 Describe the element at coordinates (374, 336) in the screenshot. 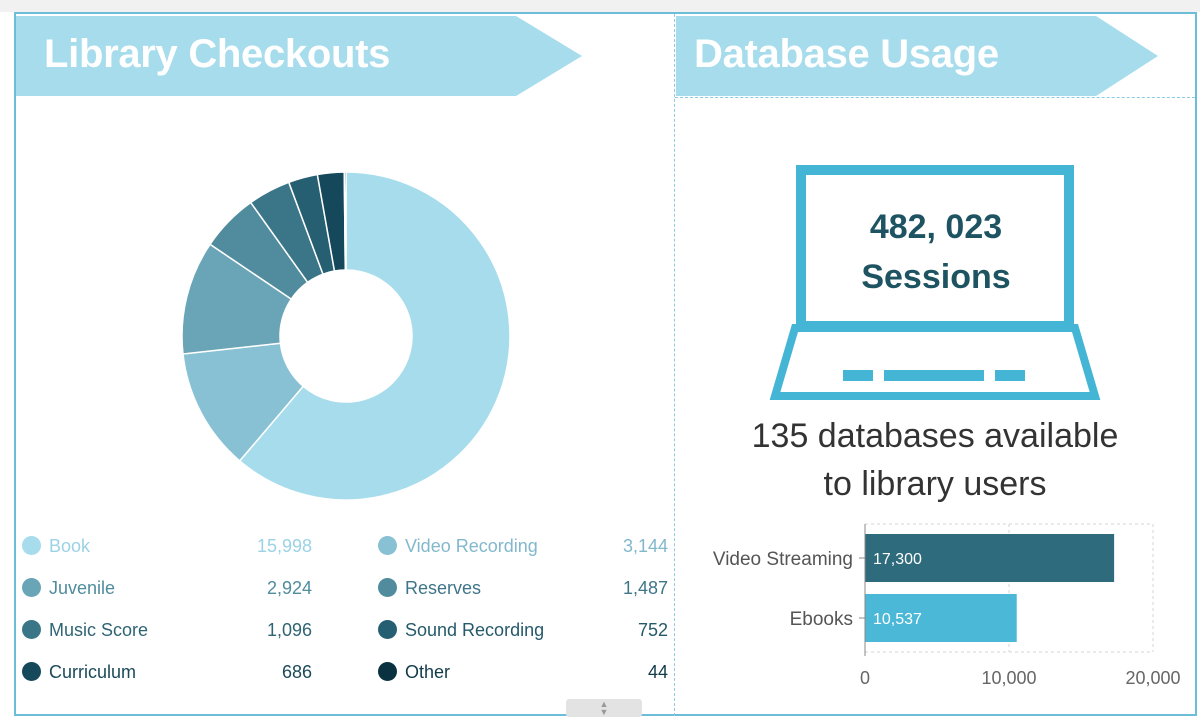

I see `donut-slice-book` at that location.